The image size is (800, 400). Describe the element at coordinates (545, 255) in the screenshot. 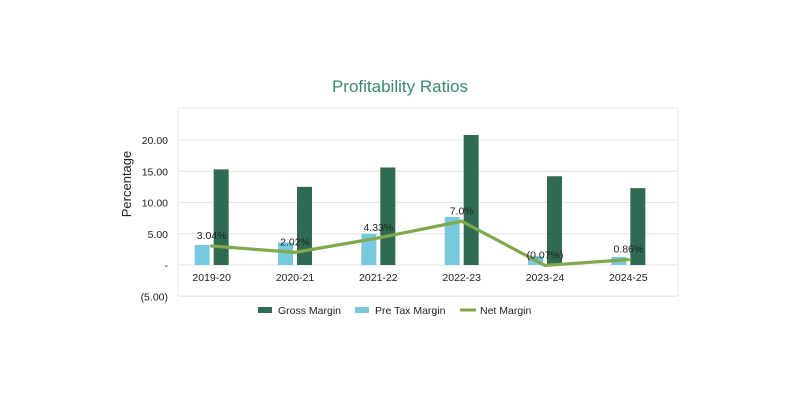

I see `net-margin-data-label: (0.07%)` at that location.